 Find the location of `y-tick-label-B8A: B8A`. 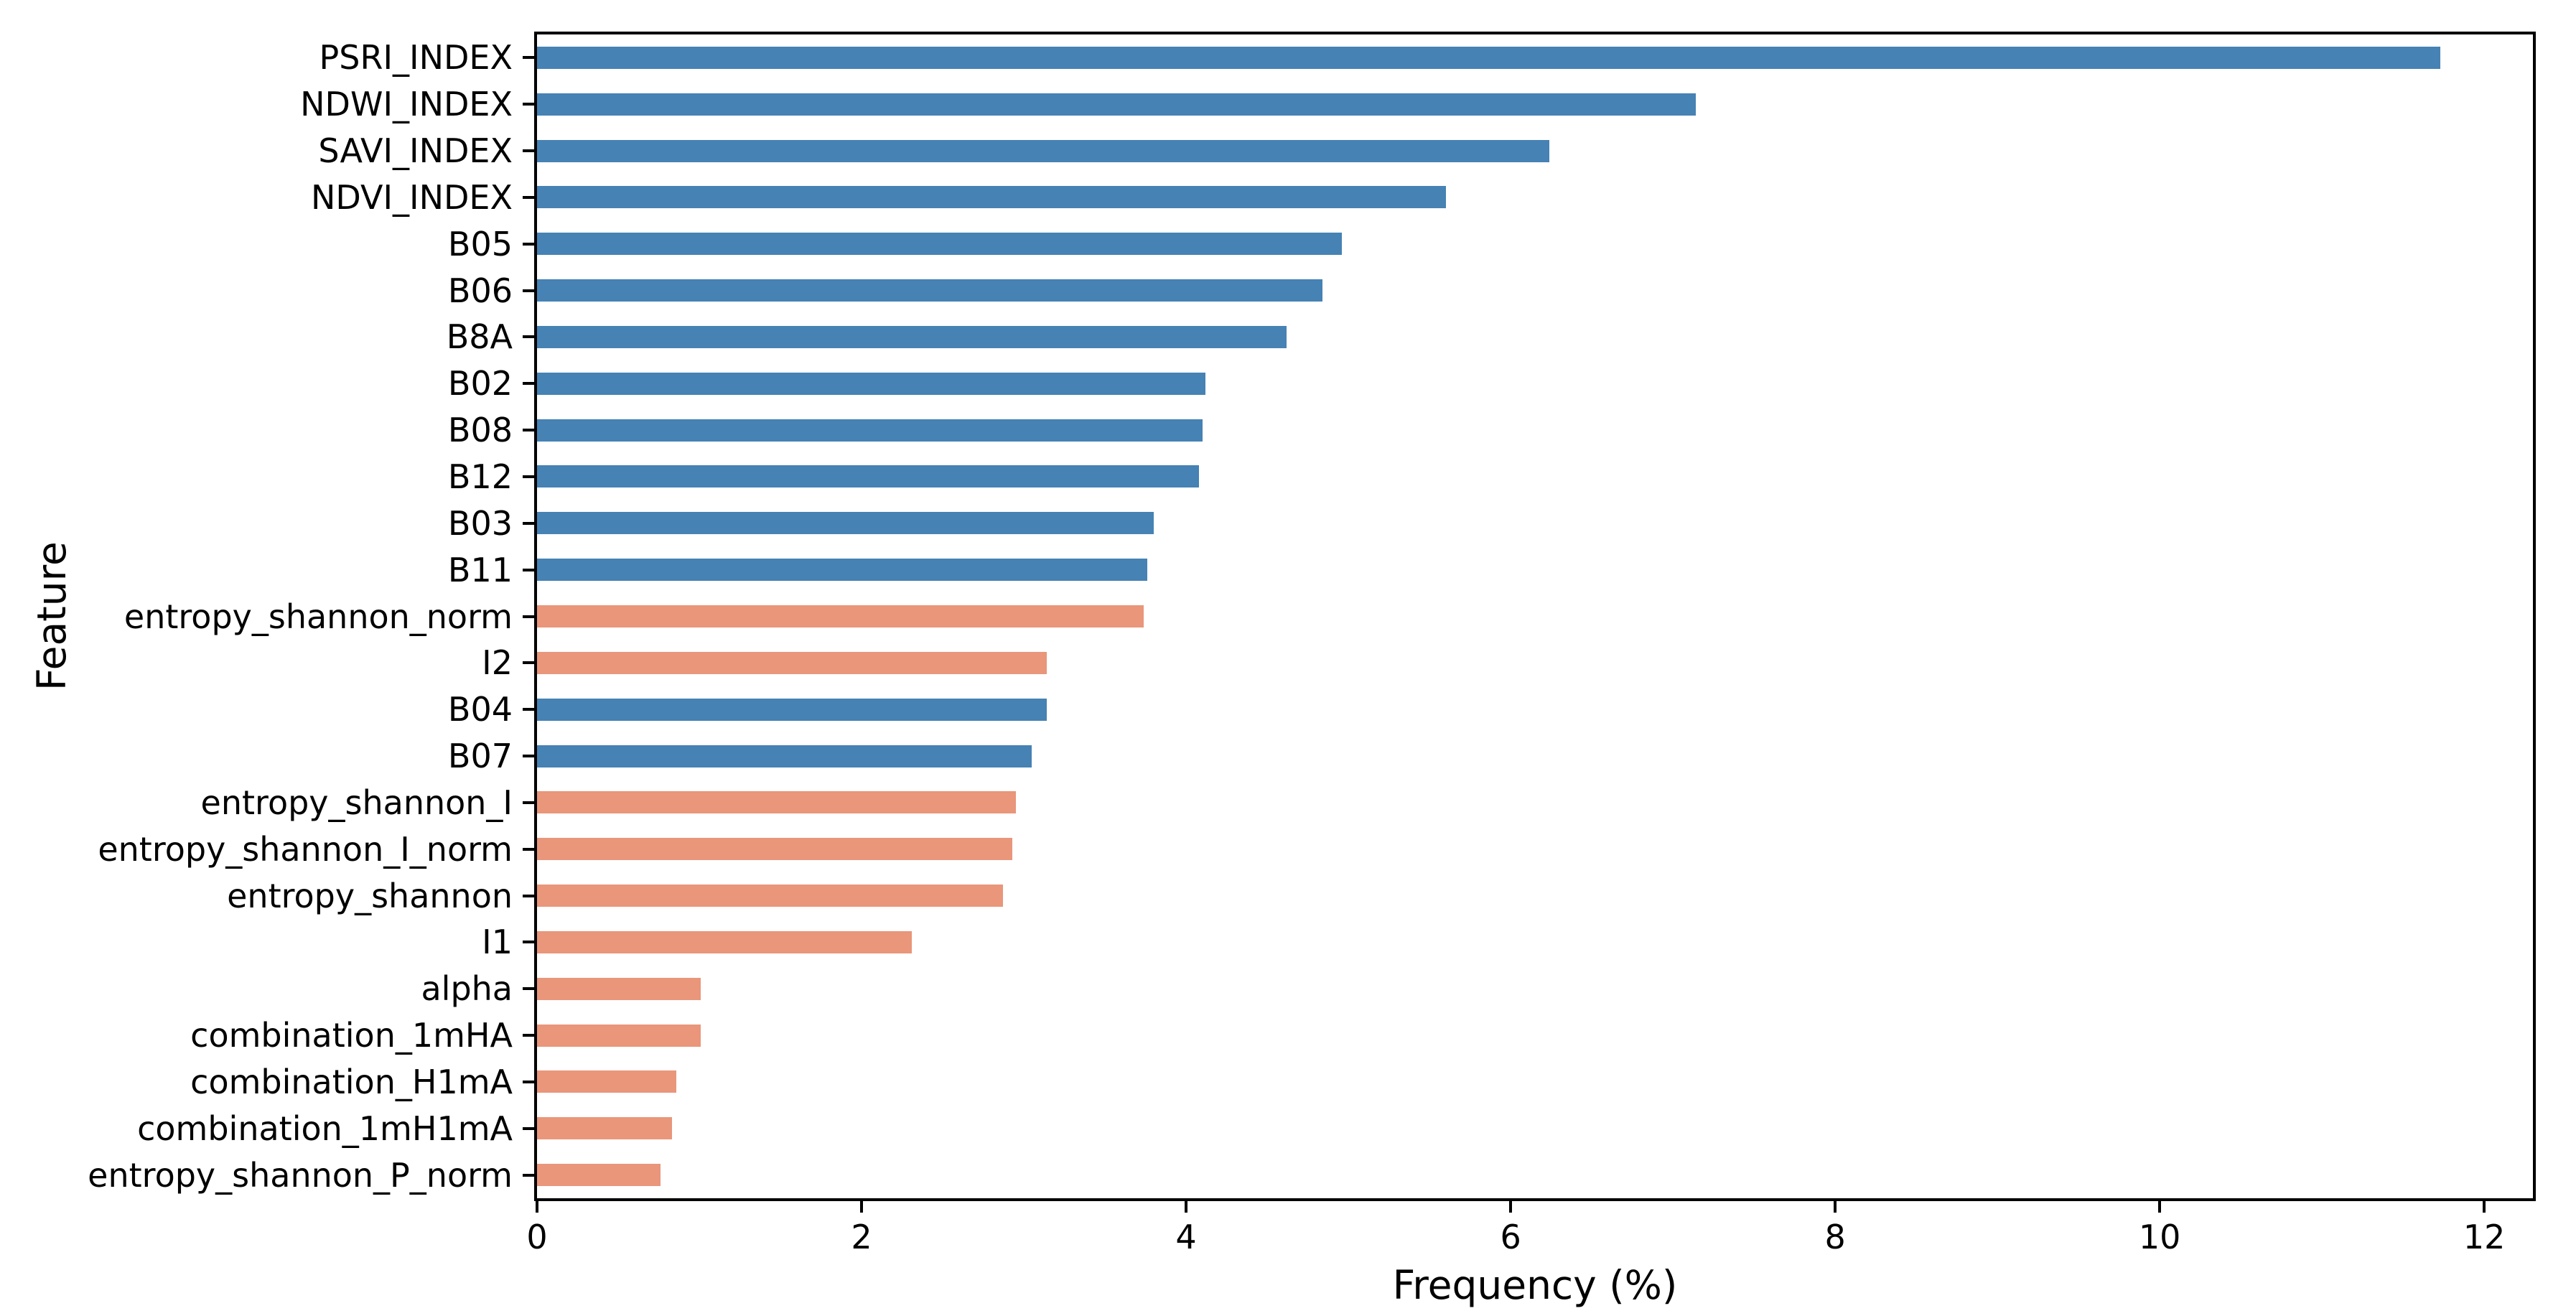

y-tick-label-B8A: B8A is located at coordinates (479, 337).